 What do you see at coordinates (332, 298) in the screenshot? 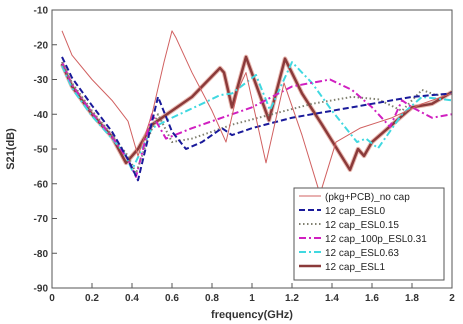
I see `x-tick-label: 1.4` at bounding box center [332, 298].